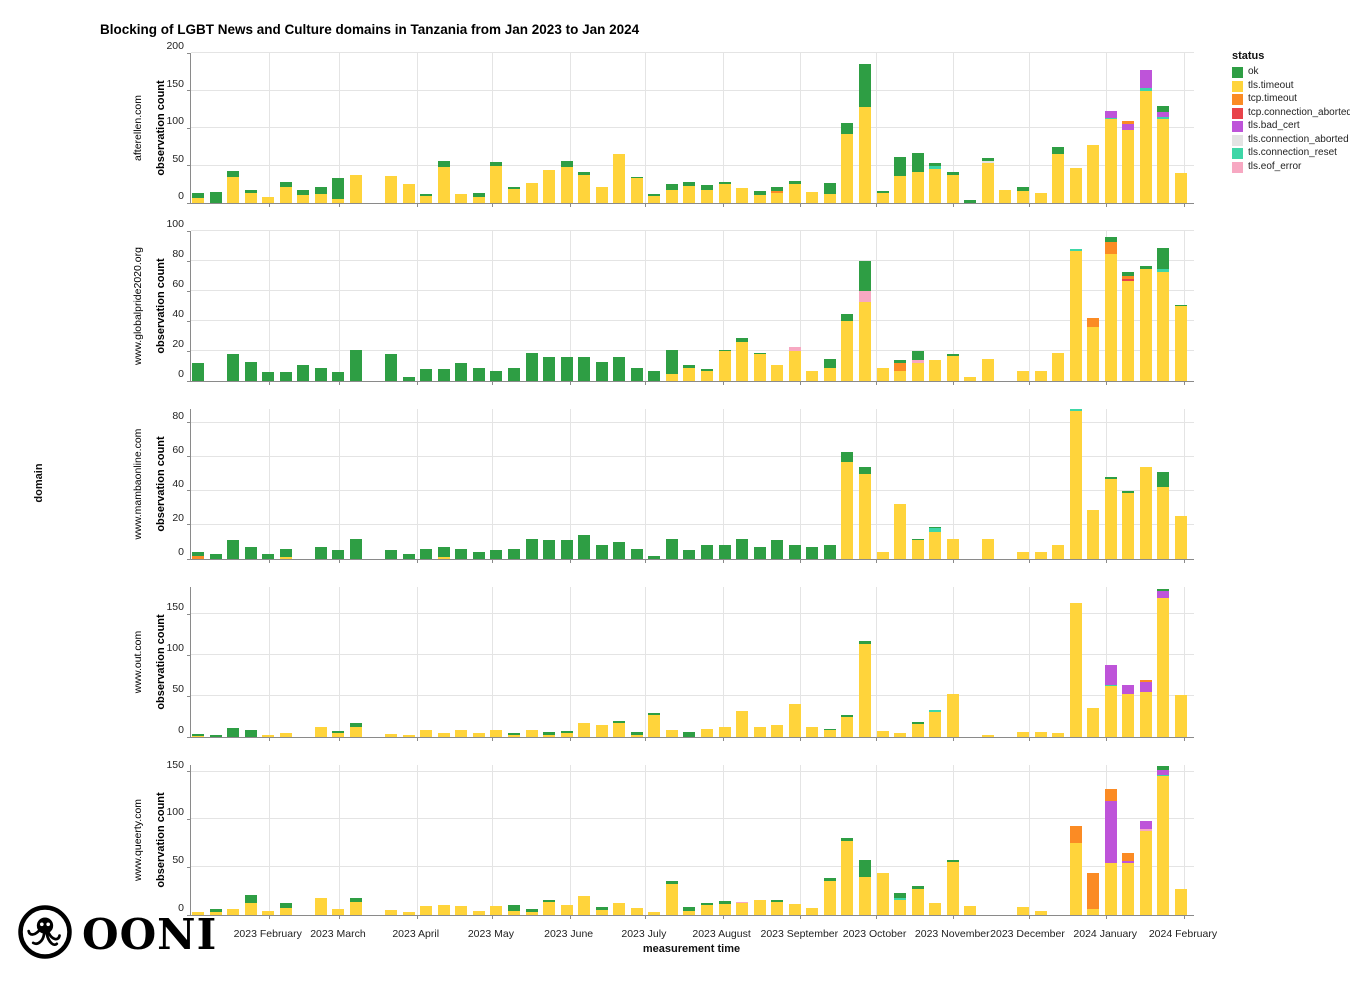  I want to click on legend-item-tcp.connection_aborted: tcp.connection_aborted, so click(1291, 113).